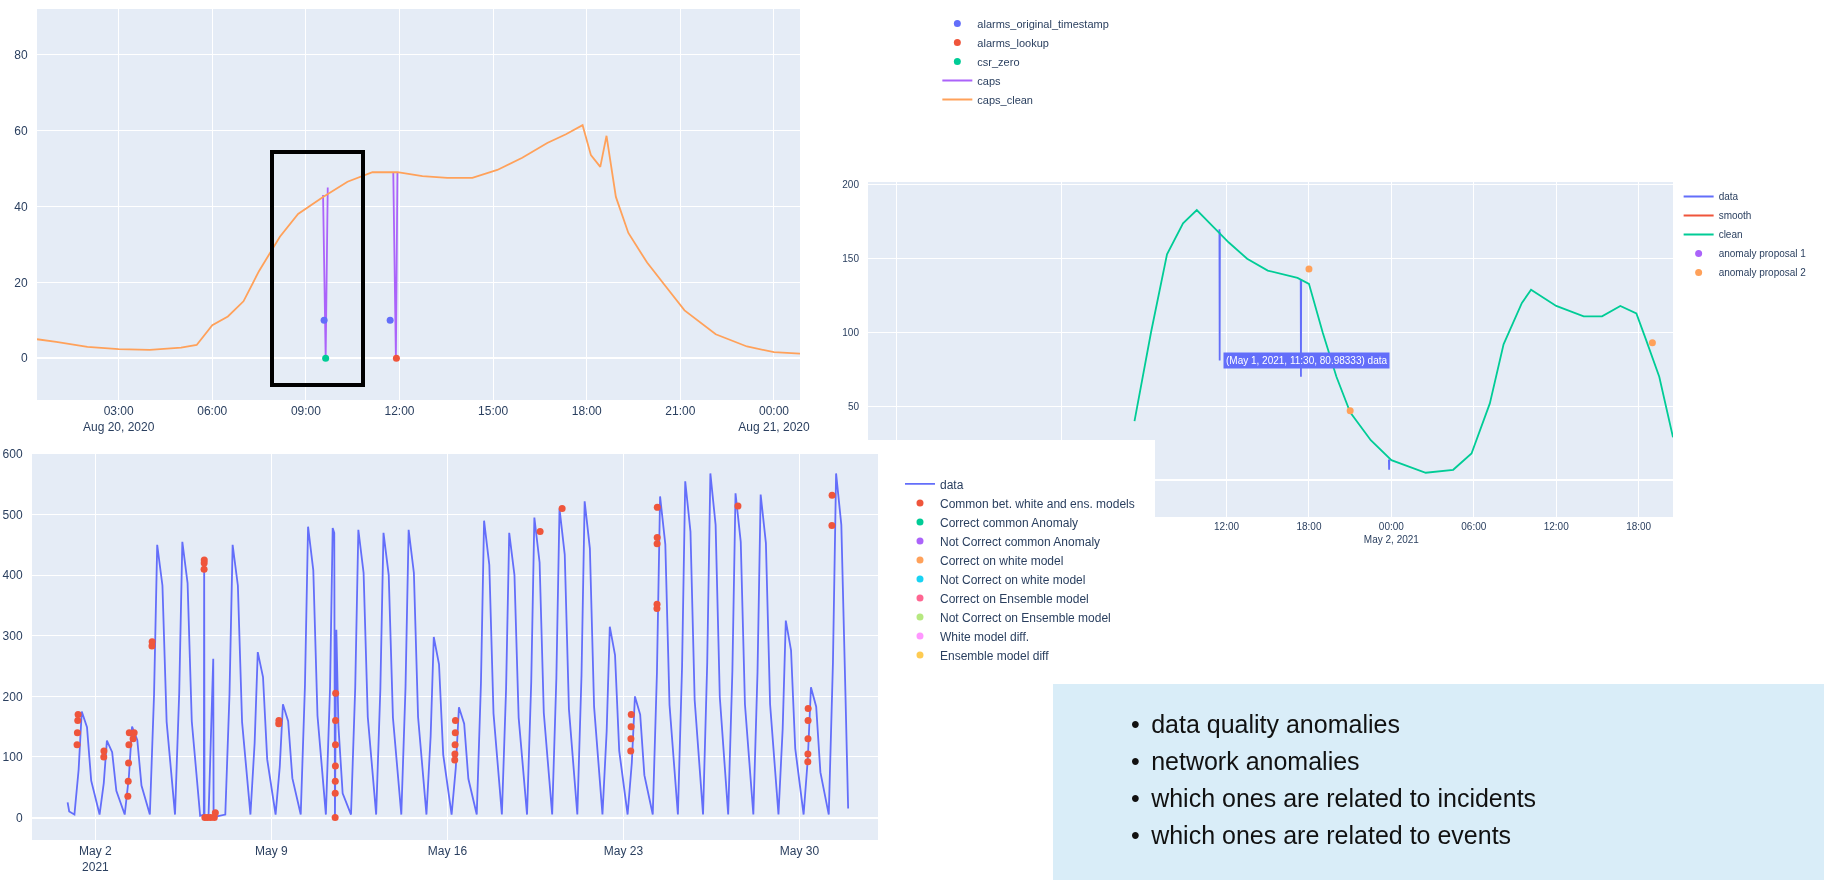 The width and height of the screenshot is (1824, 880). I want to click on legend-label: Not Correct on Ensemble model, so click(1025, 617).